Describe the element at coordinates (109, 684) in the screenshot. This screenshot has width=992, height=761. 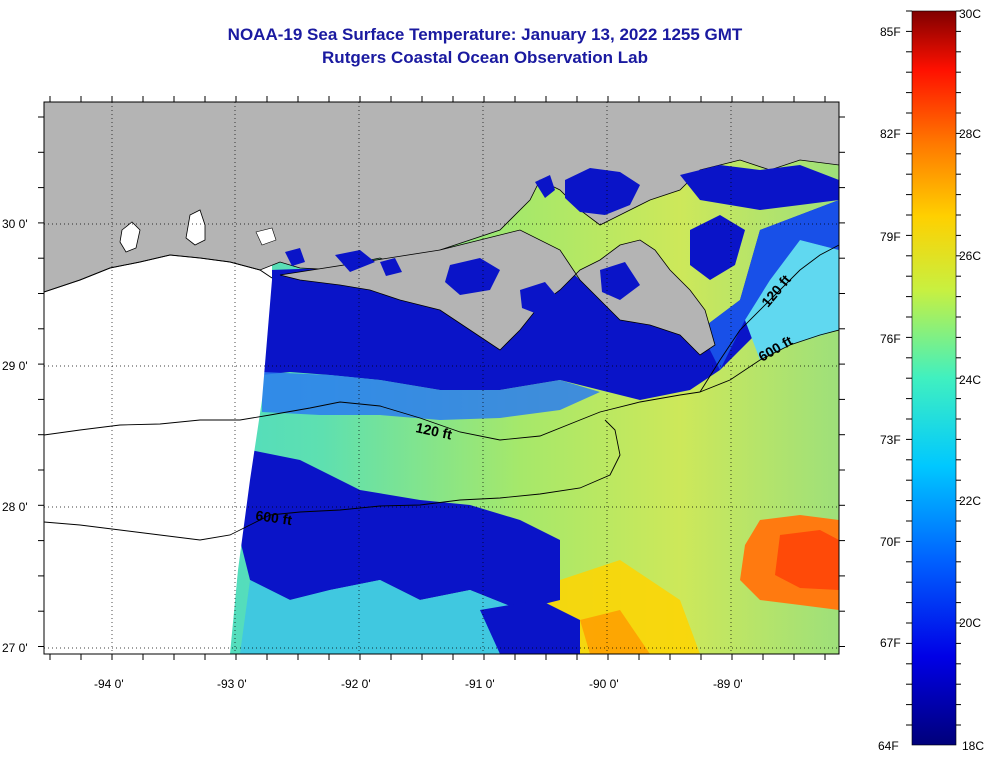
I see `lon-label-94: -94 0'` at that location.